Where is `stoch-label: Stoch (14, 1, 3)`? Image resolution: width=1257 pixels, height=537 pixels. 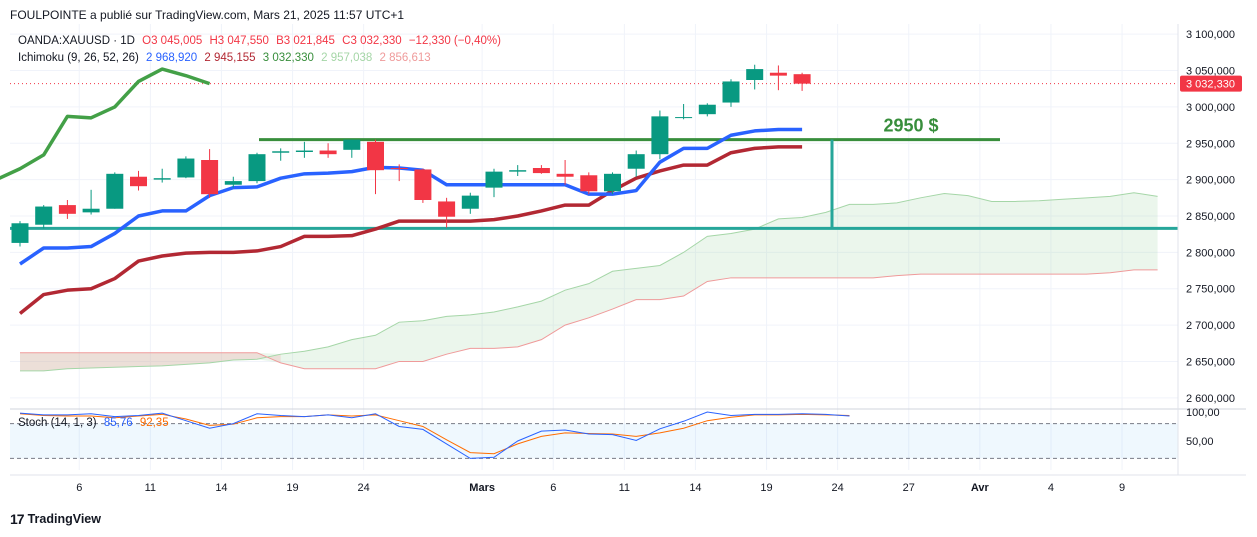
stoch-label: Stoch (14, 1, 3) is located at coordinates (57, 423).